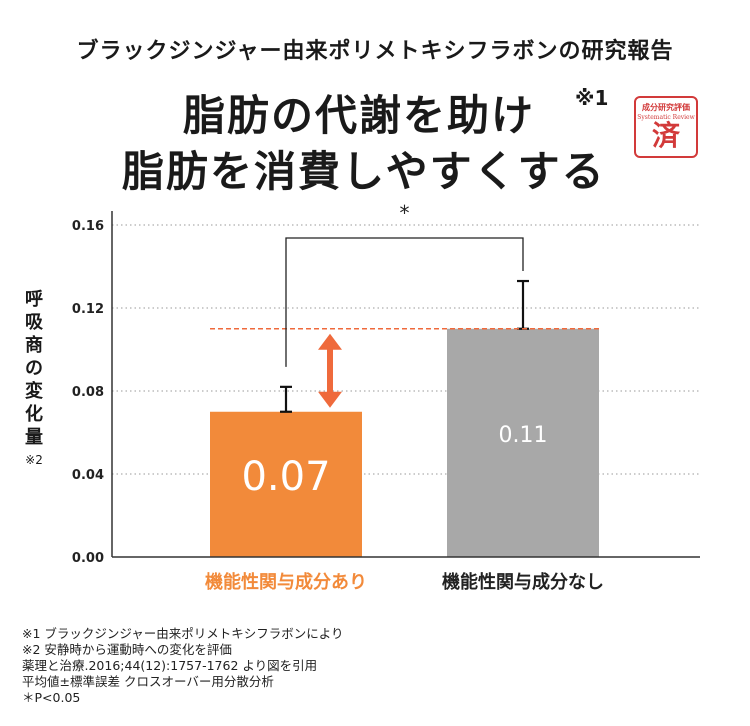 This screenshot has width=750, height=726. Describe the element at coordinates (88, 475) in the screenshot. I see `y-tick-label: 0.04` at that location.